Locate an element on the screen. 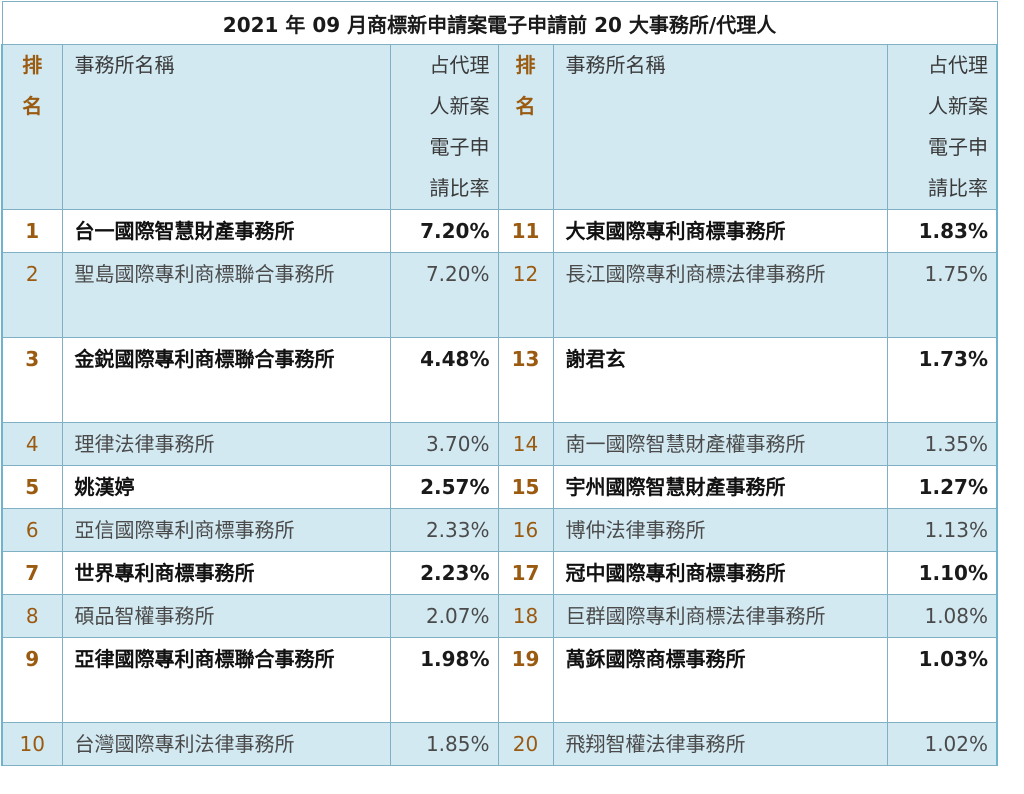 The width and height of the screenshot is (1024, 794). firm-name-cell: 謝君玄 is located at coordinates (720, 380).